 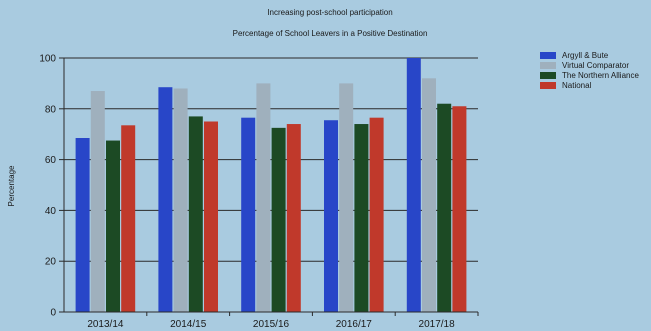 I want to click on legend-label: National, so click(x=577, y=85).